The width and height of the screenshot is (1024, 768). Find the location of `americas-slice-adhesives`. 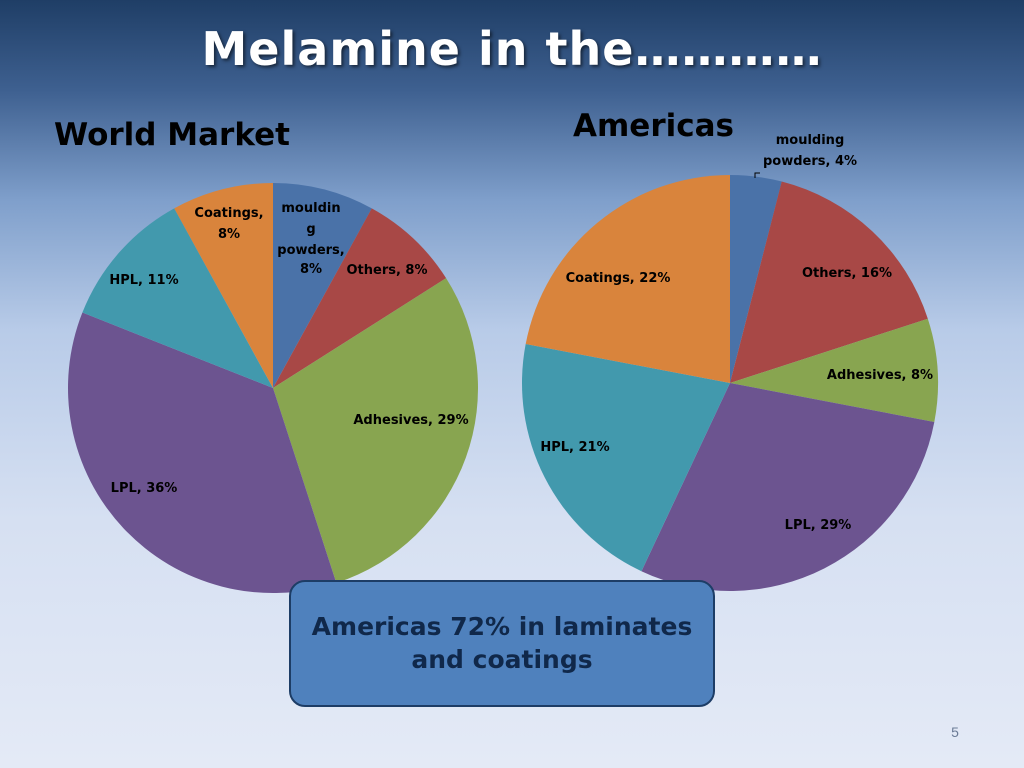

americas-slice-adhesives is located at coordinates (834, 370).